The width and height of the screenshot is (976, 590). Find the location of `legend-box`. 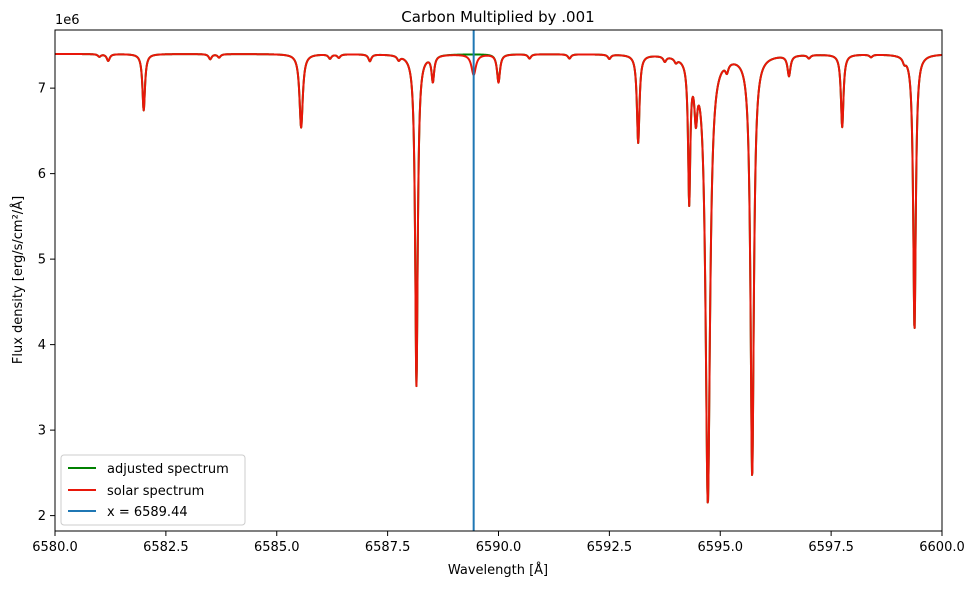

legend-box is located at coordinates (153, 490).